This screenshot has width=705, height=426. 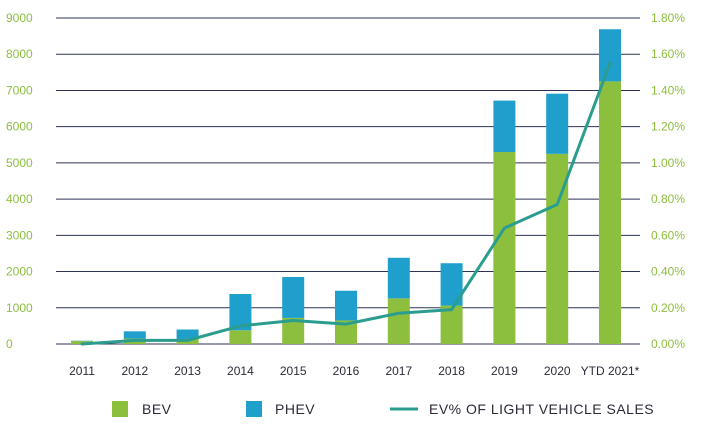 What do you see at coordinates (668, 90) in the screenshot?
I see `y-right-tick-label: 1.40%` at bounding box center [668, 90].